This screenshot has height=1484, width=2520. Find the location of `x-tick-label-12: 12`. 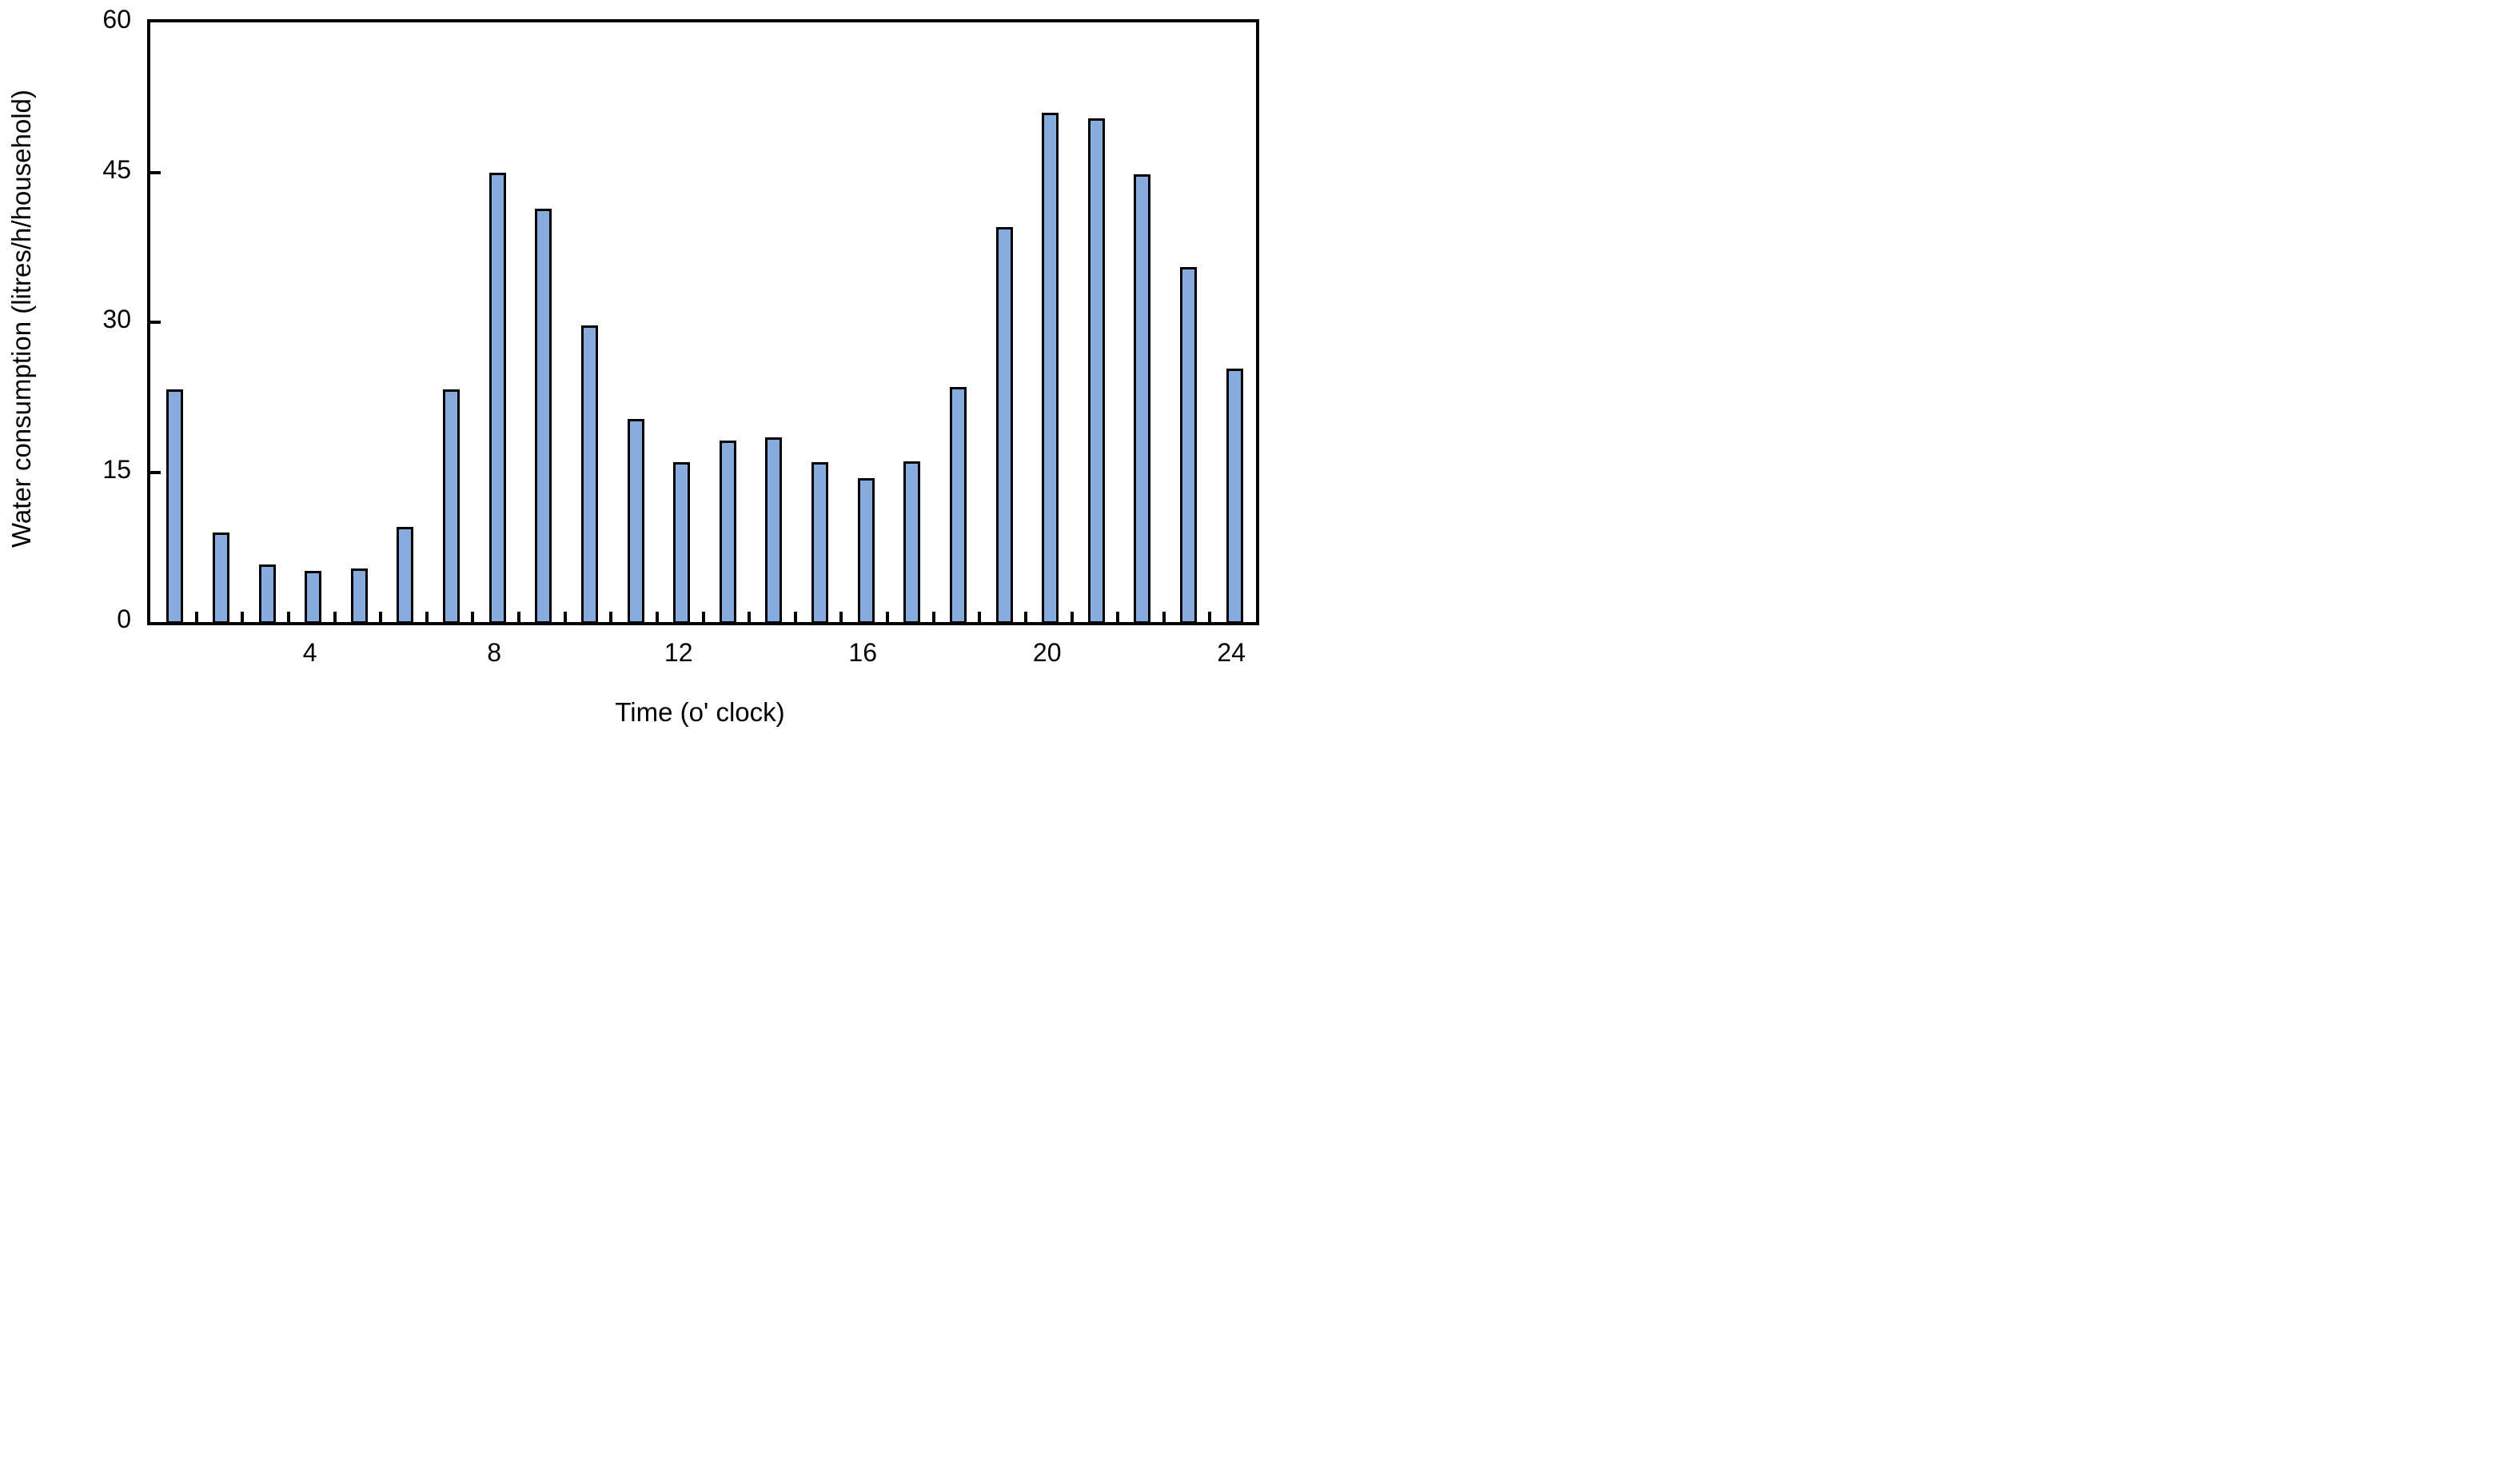

x-tick-label-12: 12 is located at coordinates (678, 652).